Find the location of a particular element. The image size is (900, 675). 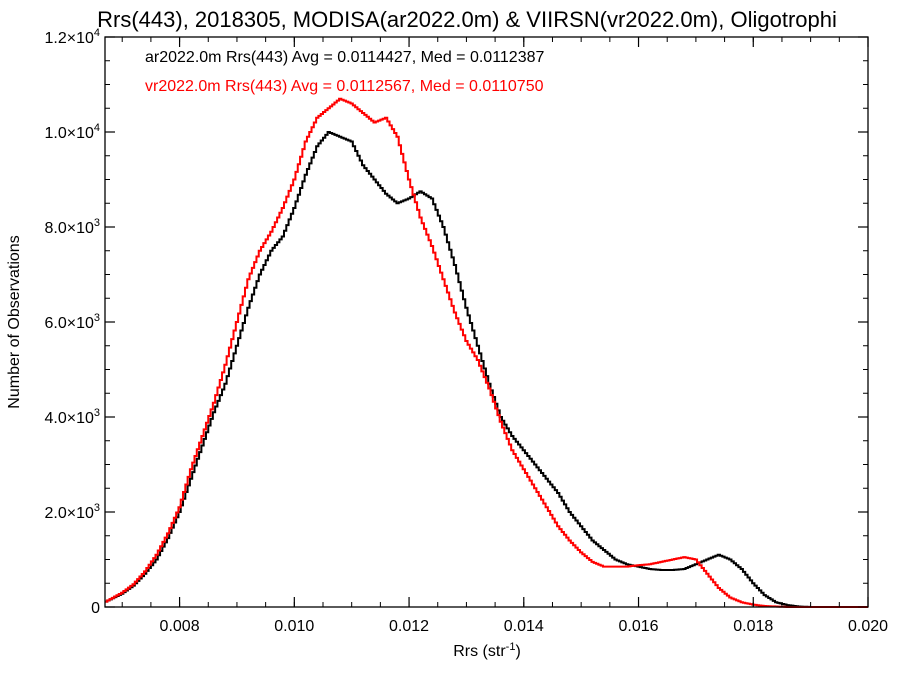

y-tick-label: 8.0×10³ is located at coordinates (72, 227).